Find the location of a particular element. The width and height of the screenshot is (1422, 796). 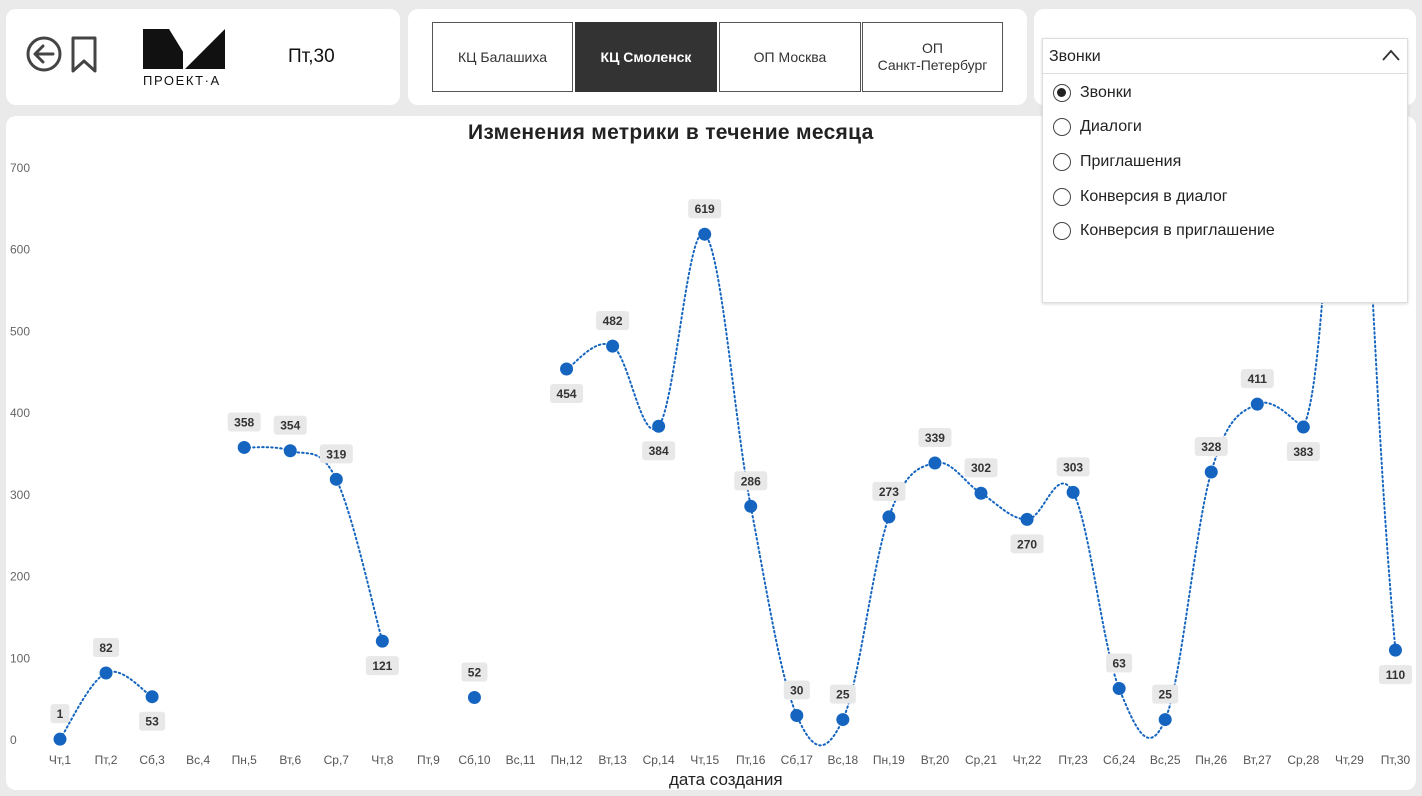

option-label: Диалоги is located at coordinates (1111, 126).